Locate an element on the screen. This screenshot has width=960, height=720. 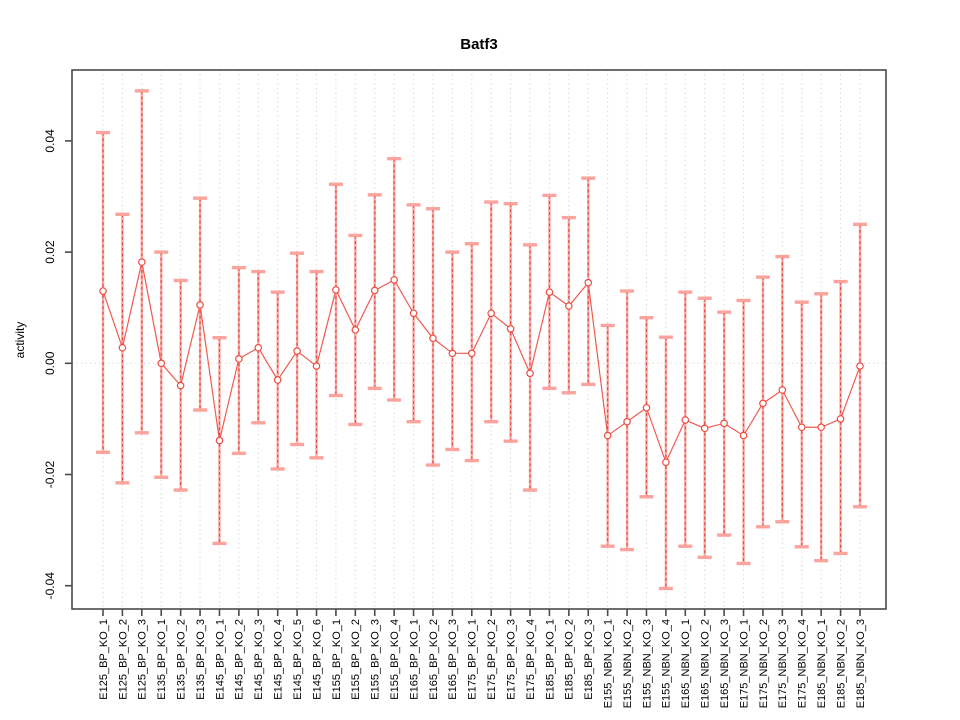
x-tick-label: E165_NBN_KO_1 is located at coordinates (686, 663).